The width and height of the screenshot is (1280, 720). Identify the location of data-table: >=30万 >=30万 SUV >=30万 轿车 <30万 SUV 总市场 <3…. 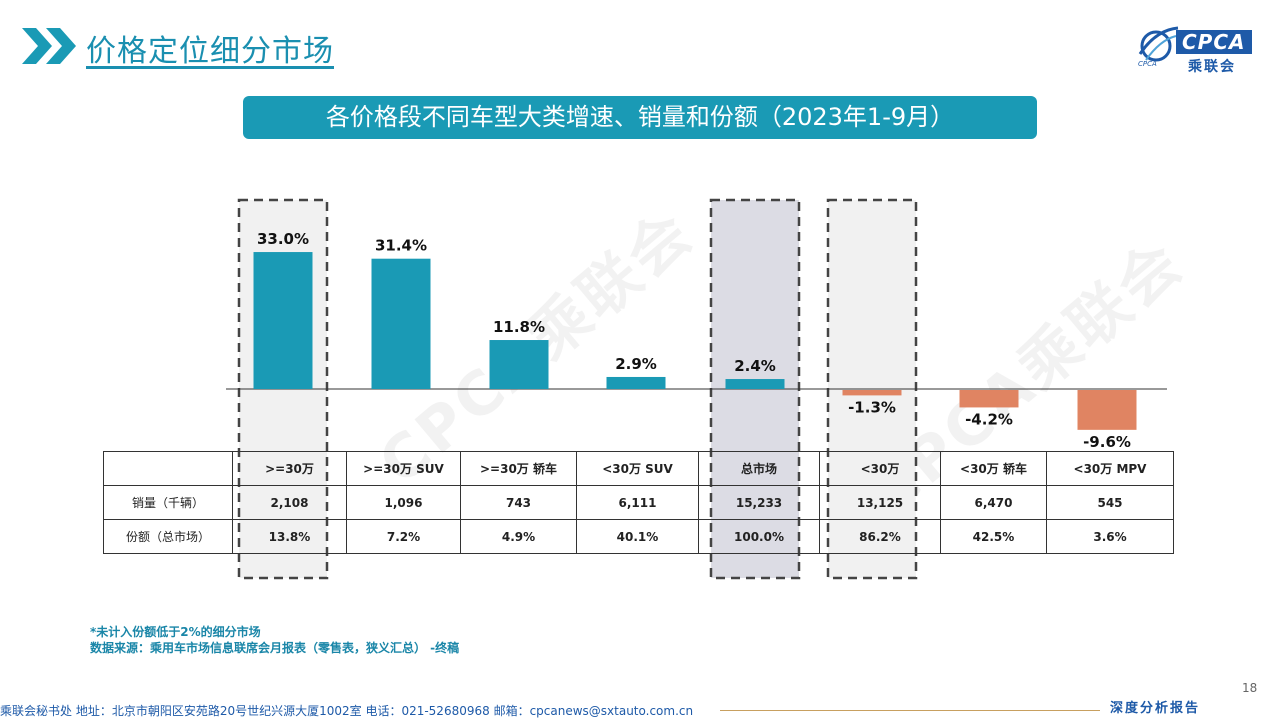
(638, 502).